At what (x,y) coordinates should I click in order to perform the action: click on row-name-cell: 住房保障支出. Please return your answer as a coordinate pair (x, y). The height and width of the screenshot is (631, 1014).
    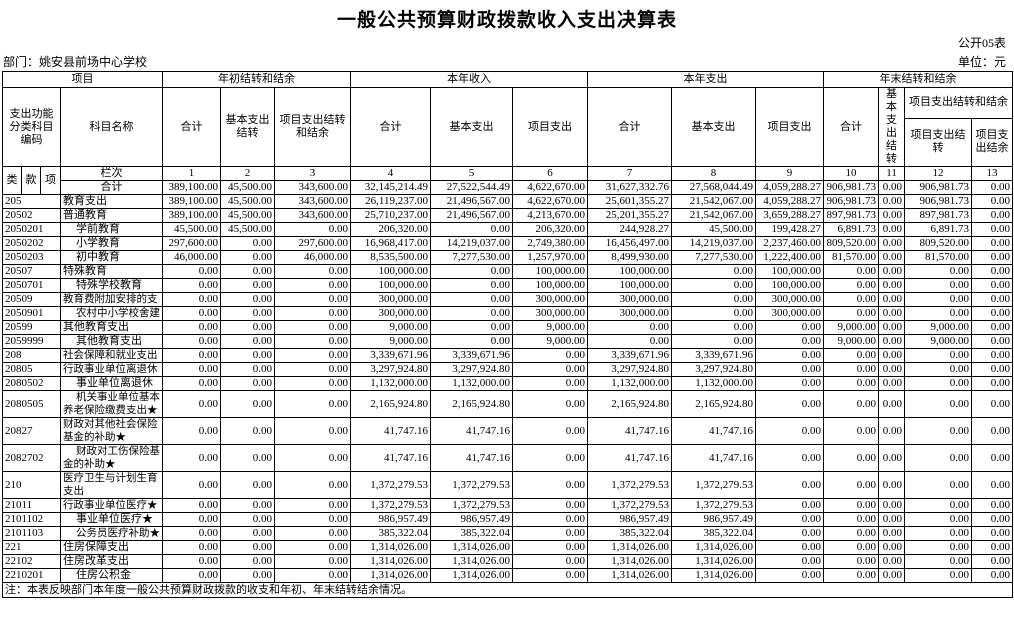
    Looking at the image, I should click on (111, 547).